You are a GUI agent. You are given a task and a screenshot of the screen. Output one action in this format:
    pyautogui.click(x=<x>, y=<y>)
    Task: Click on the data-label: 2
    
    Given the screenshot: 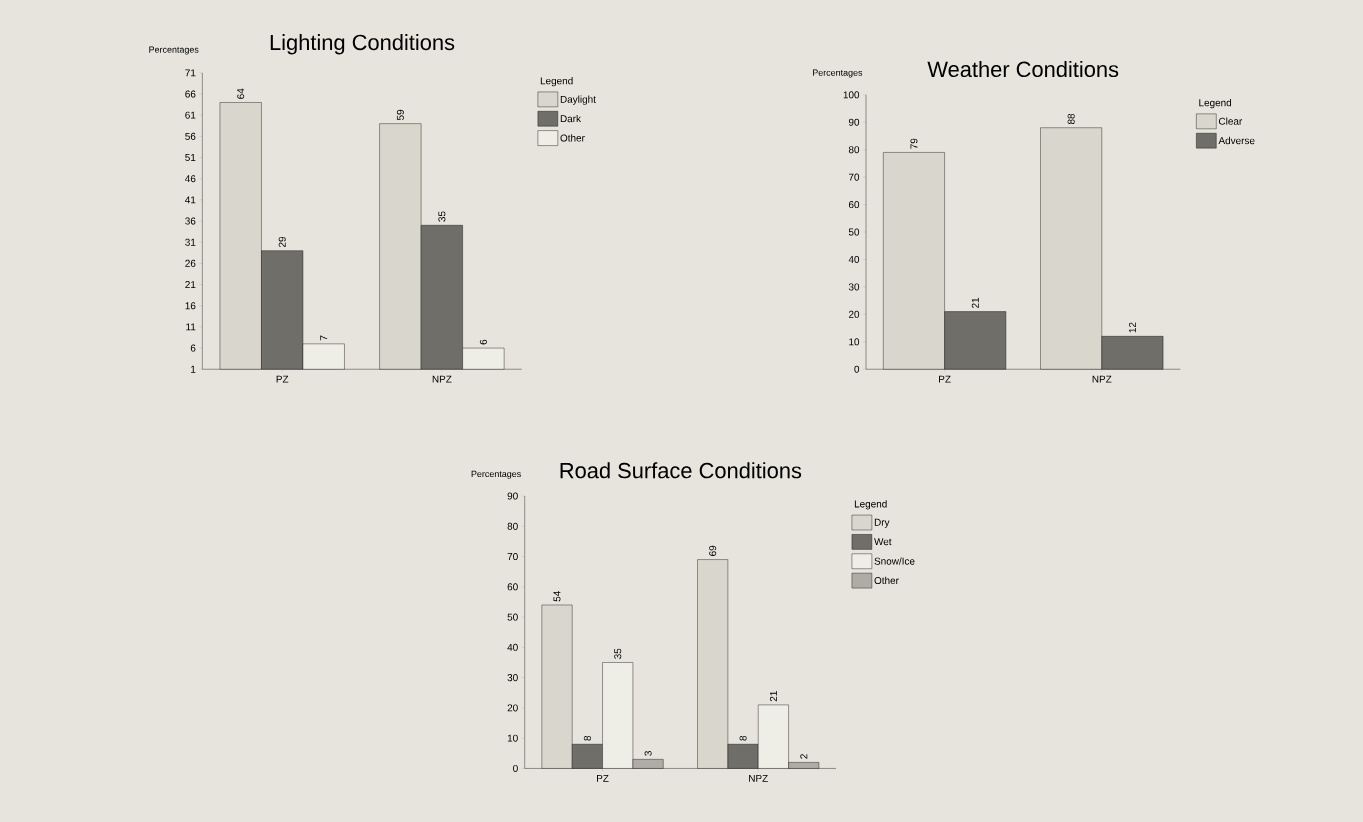 What is the action you would take?
    pyautogui.click(x=804, y=756)
    